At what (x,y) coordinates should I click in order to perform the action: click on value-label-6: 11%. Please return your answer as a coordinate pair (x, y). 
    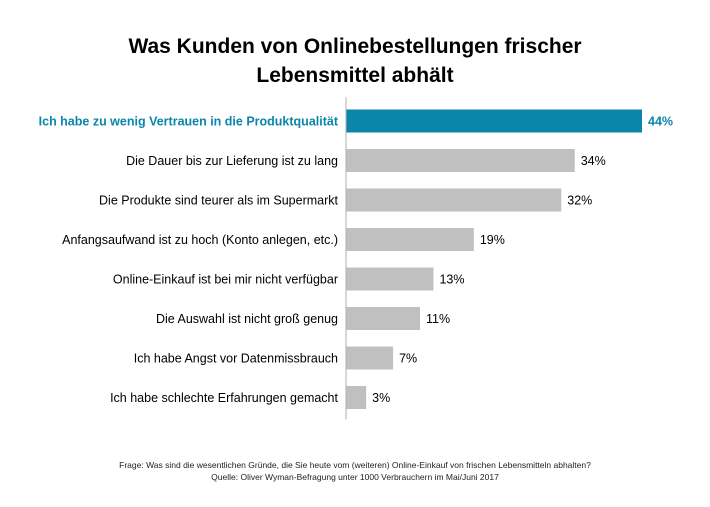
    Looking at the image, I should click on (438, 319).